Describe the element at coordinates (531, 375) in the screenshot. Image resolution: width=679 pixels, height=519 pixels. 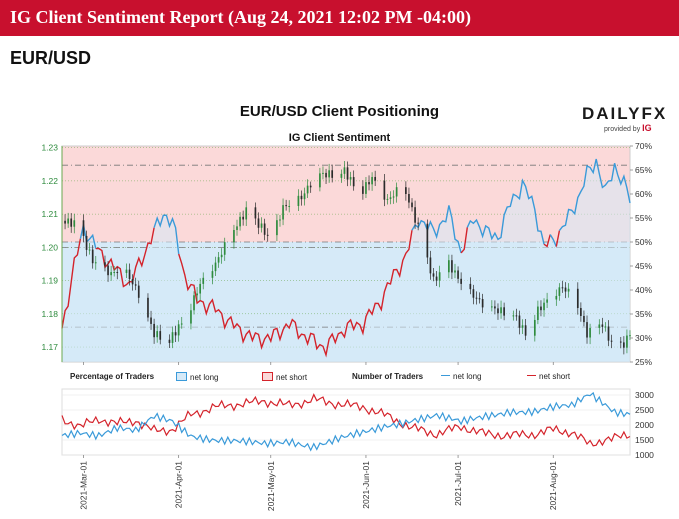
I see `net-short-line-key` at that location.